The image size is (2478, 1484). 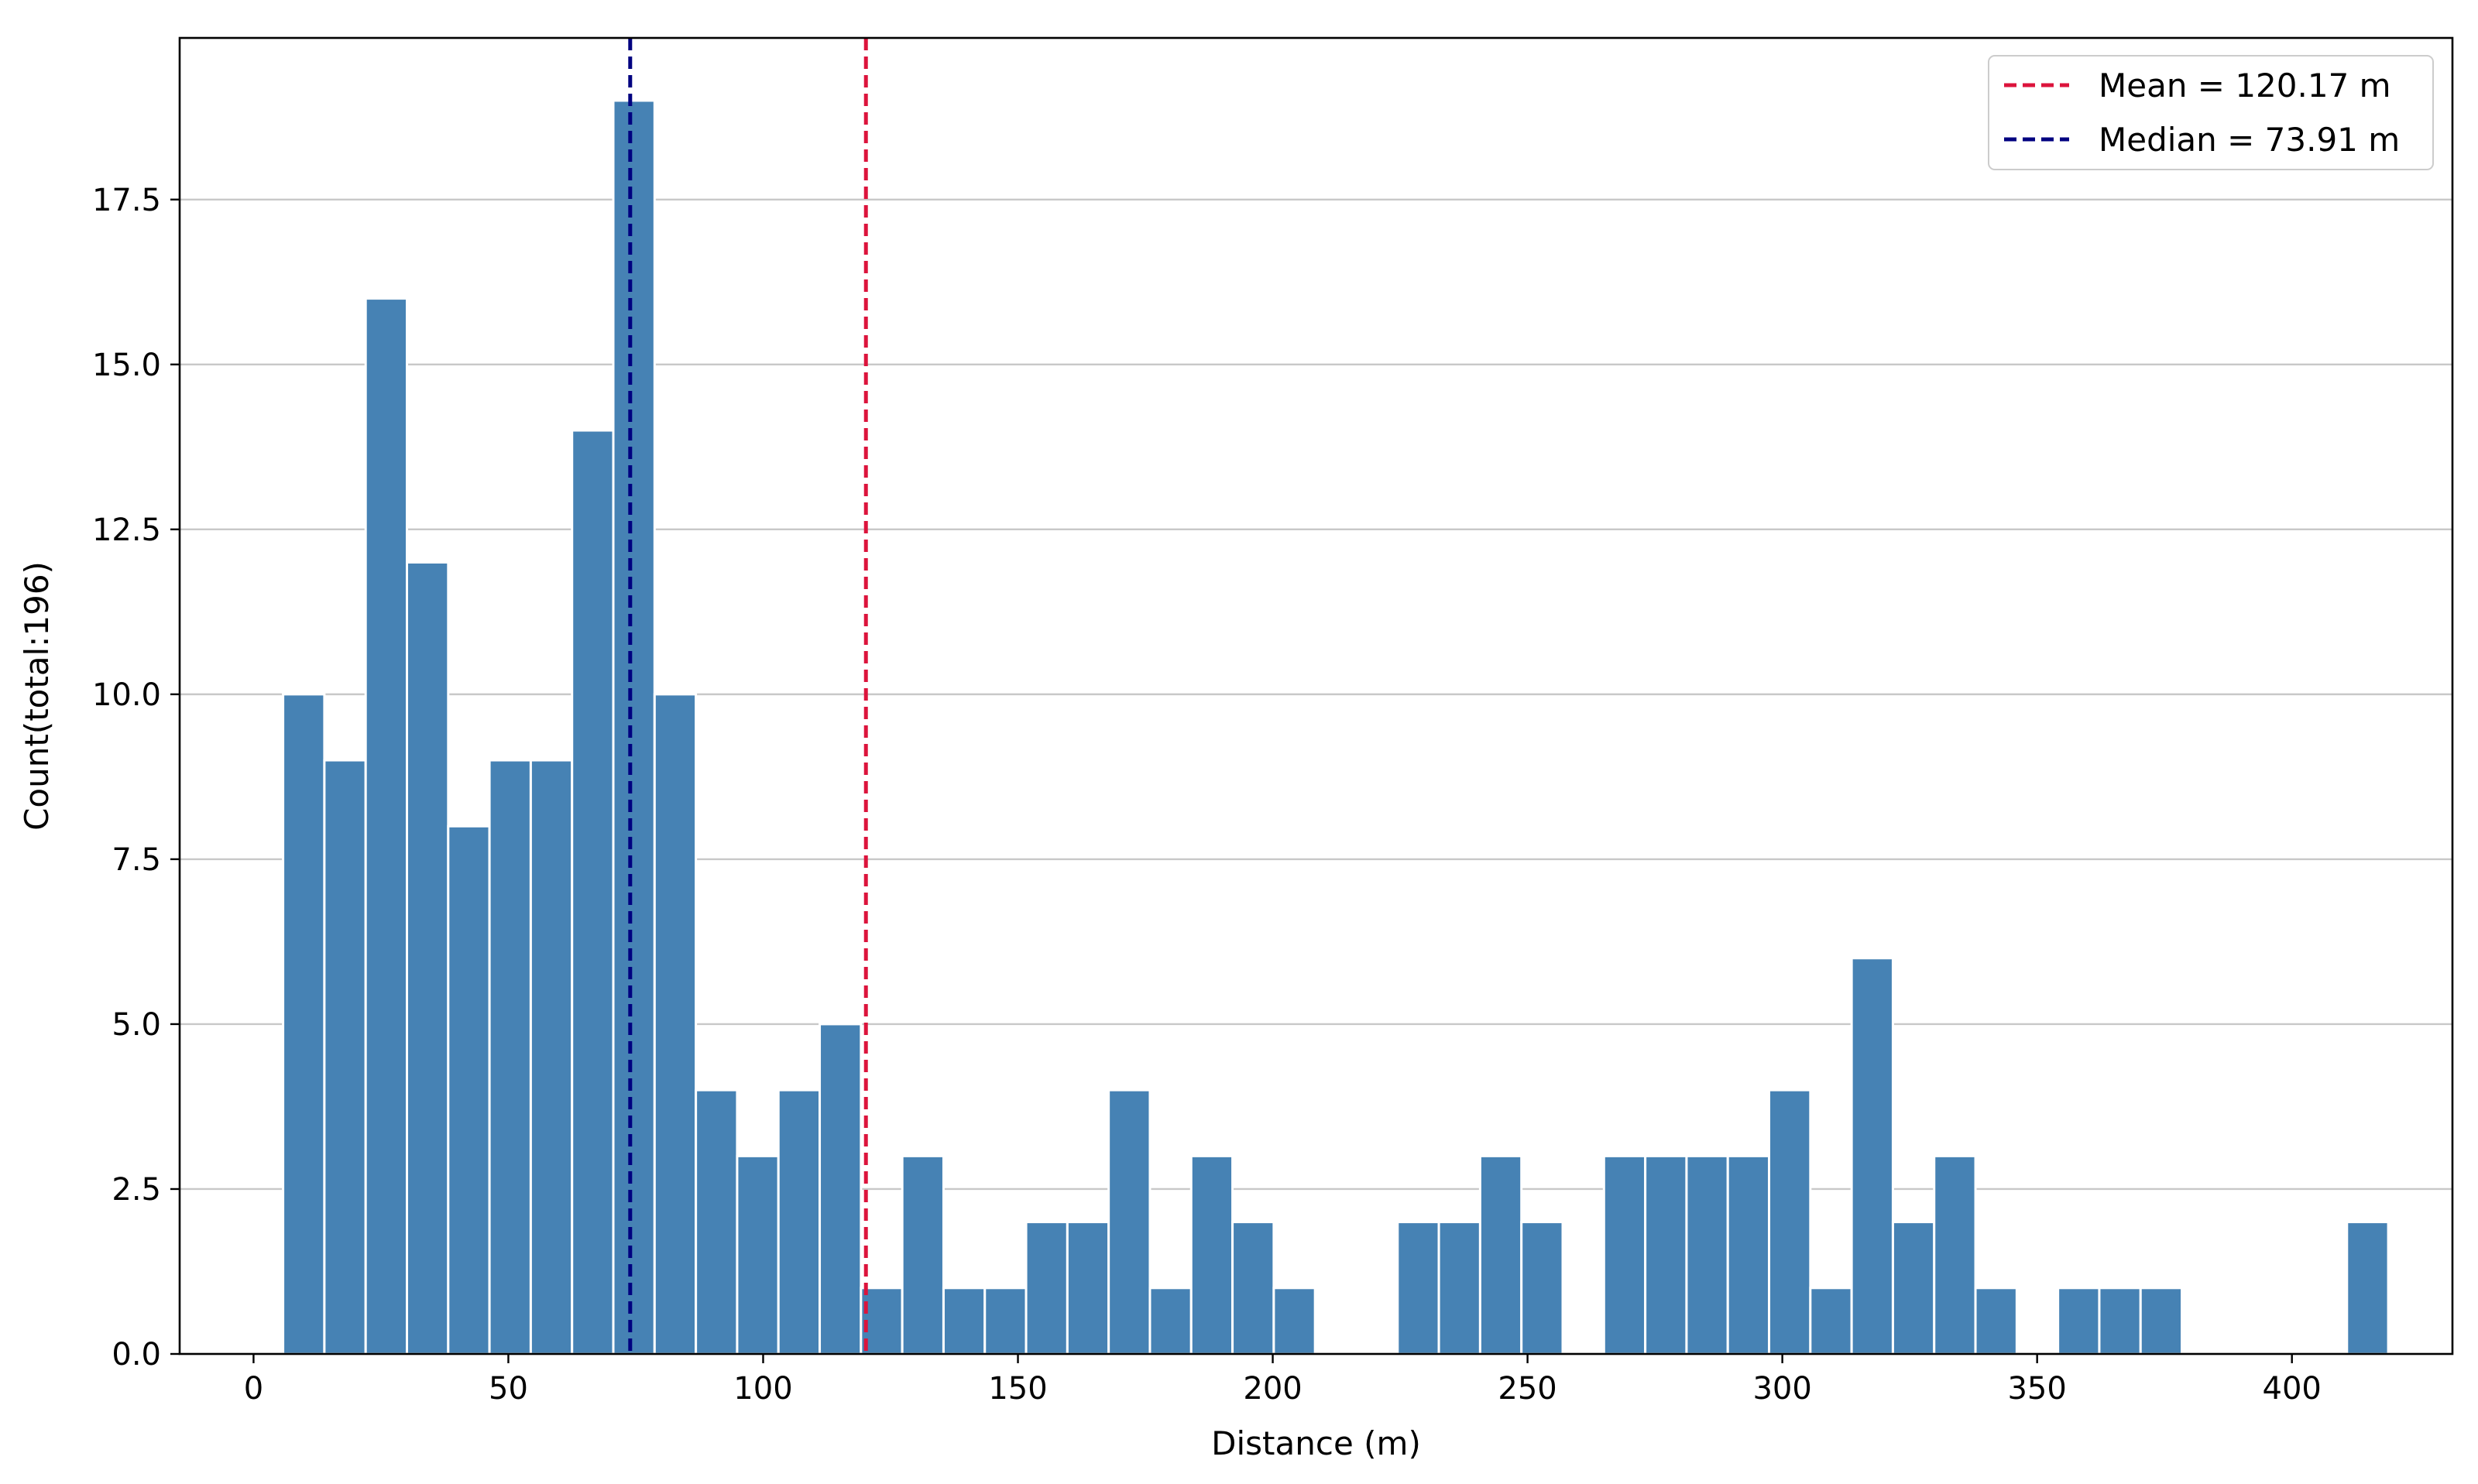 What do you see at coordinates (748, 696) in the screenshot?
I see `reference-lines` at bounding box center [748, 696].